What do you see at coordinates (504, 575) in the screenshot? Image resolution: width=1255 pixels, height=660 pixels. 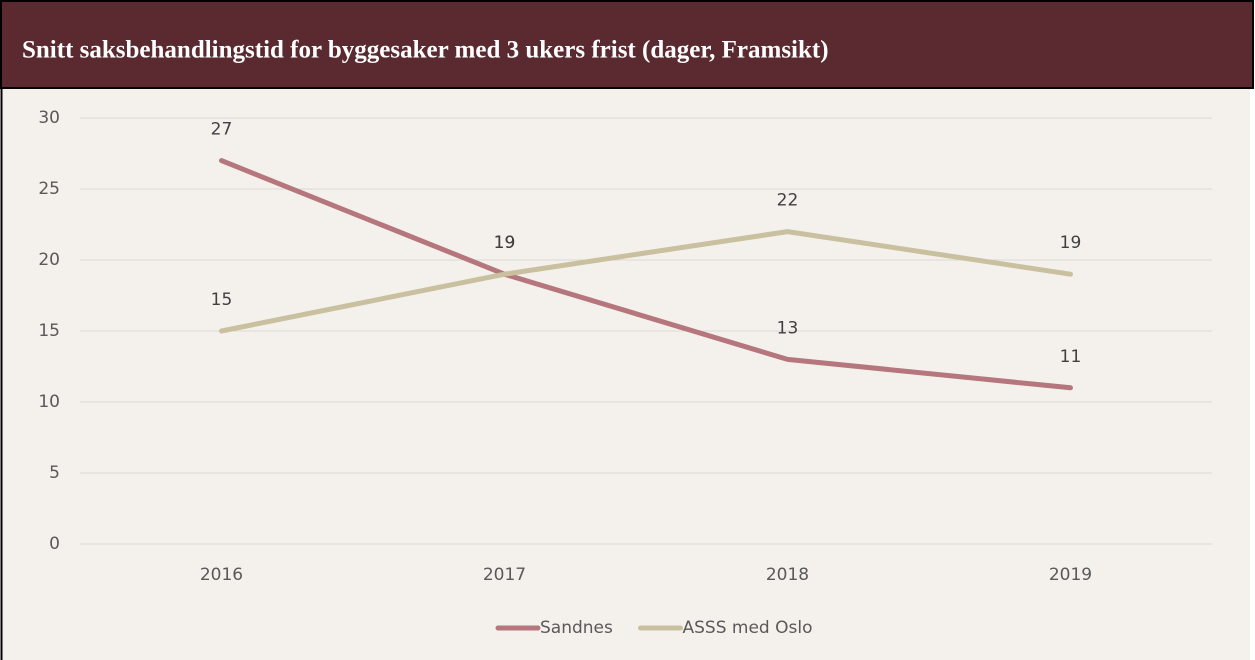 I see `x-tick-label: 2017` at bounding box center [504, 575].